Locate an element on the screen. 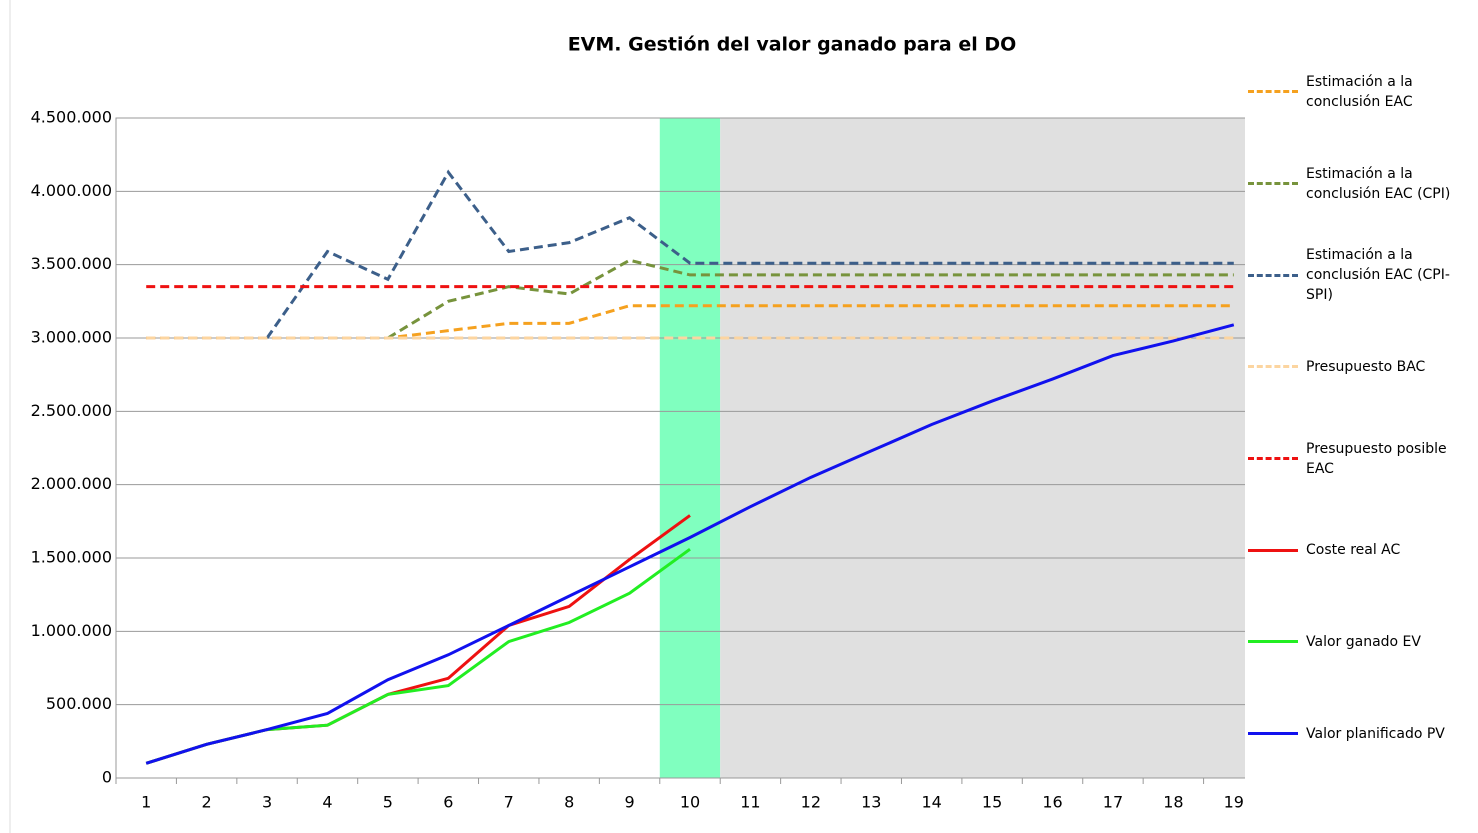 Image resolution: width=1478 pixels, height=833 pixels. x-tick-label: 9 is located at coordinates (629, 802).